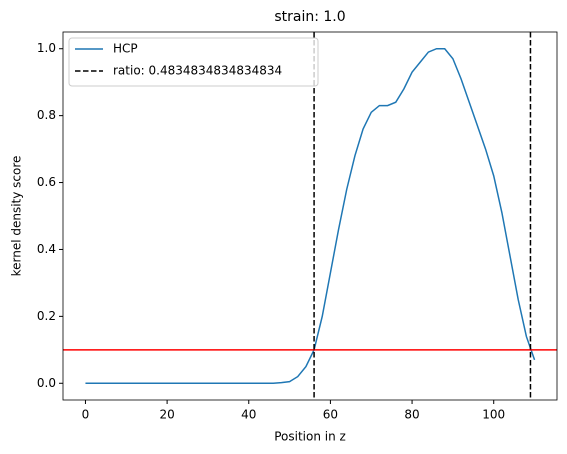 The width and height of the screenshot is (567, 454). I want to click on legend-box, so click(193, 62).